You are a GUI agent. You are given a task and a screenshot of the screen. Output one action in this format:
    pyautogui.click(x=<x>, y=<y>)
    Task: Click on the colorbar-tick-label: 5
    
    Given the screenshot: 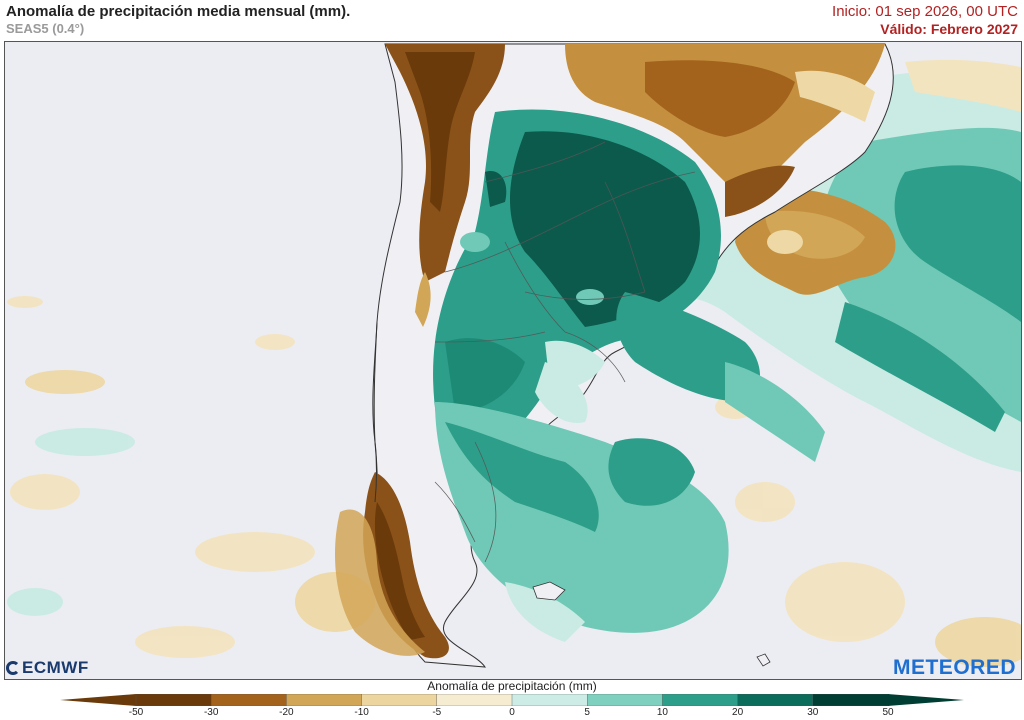 What is the action you would take?
    pyautogui.click(x=587, y=712)
    